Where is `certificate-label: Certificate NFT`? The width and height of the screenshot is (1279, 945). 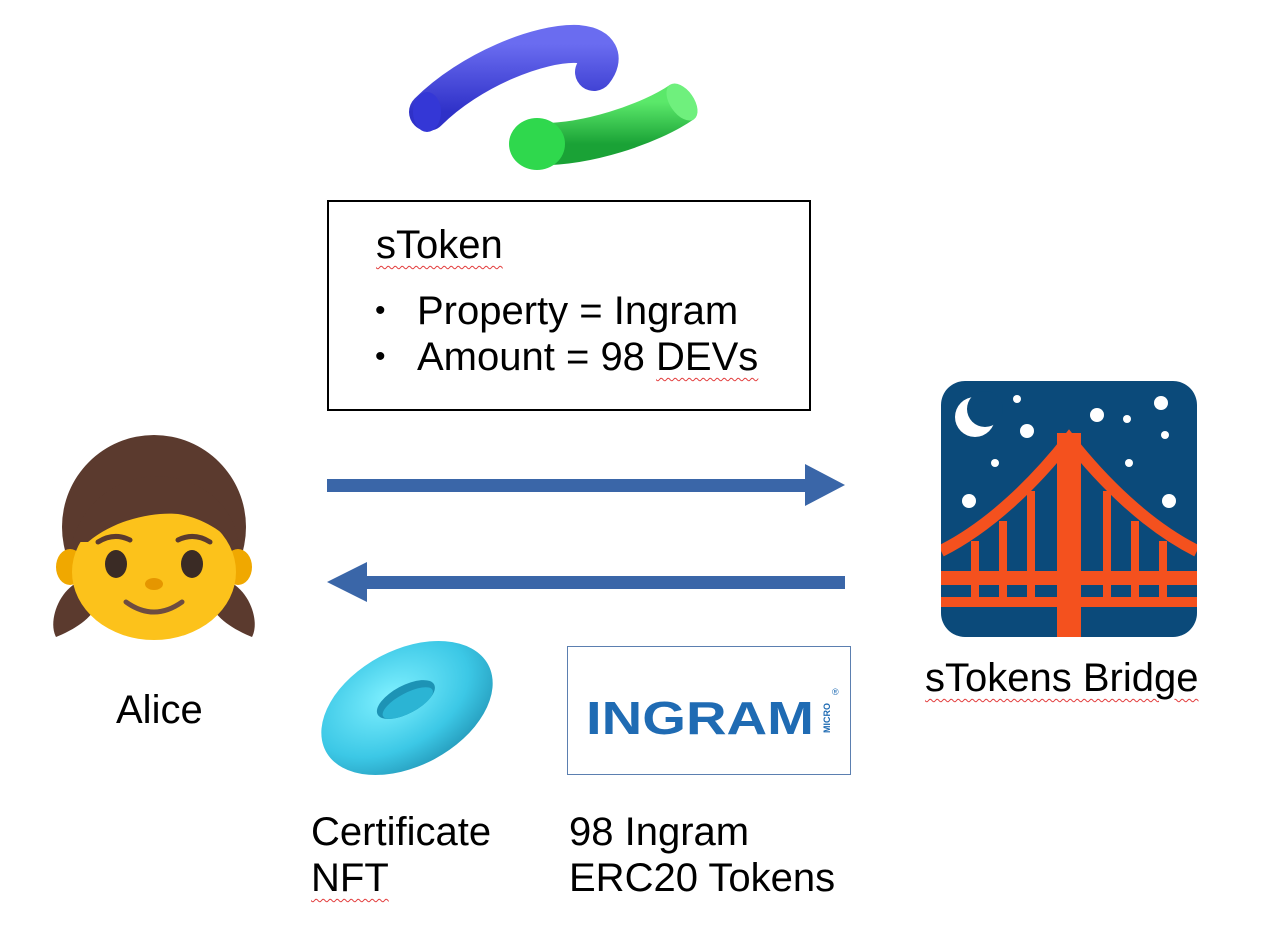 certificate-label: Certificate NFT is located at coordinates (401, 855).